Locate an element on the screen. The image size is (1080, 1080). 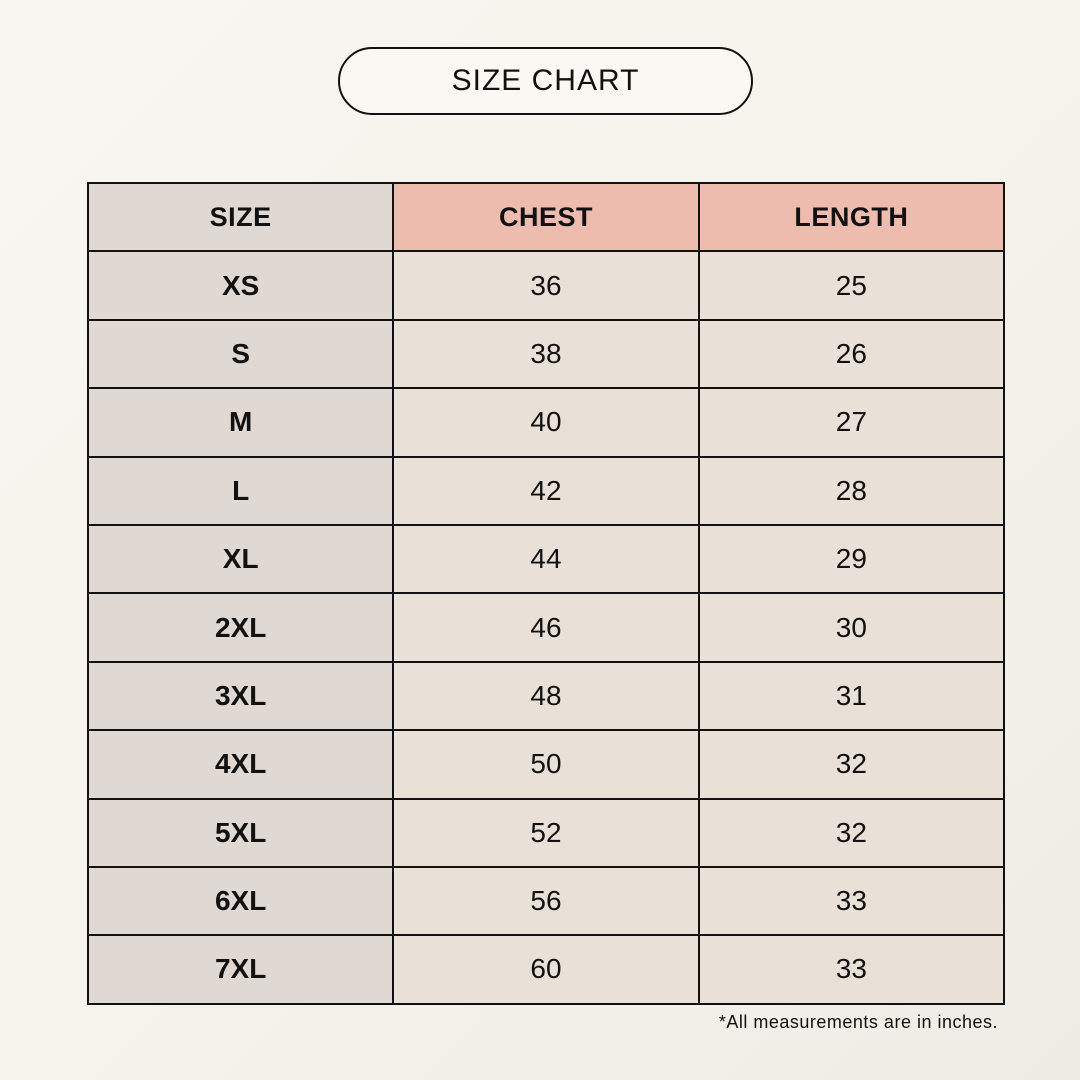
chest-cell: 56 is located at coordinates (546, 901).